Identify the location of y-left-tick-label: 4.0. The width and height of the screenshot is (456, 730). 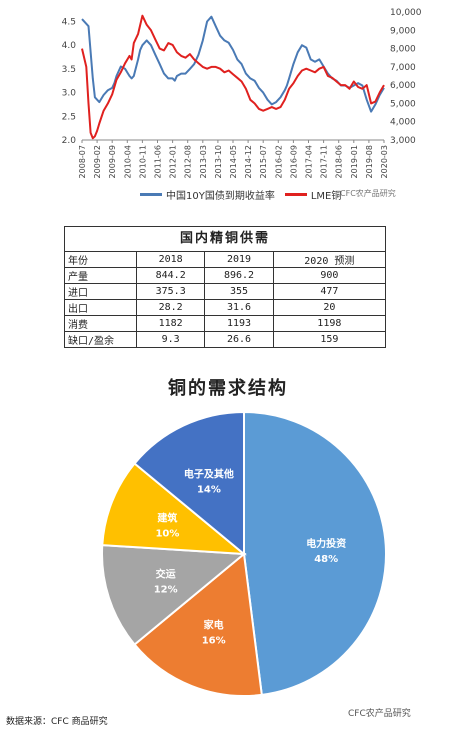
(69, 46).